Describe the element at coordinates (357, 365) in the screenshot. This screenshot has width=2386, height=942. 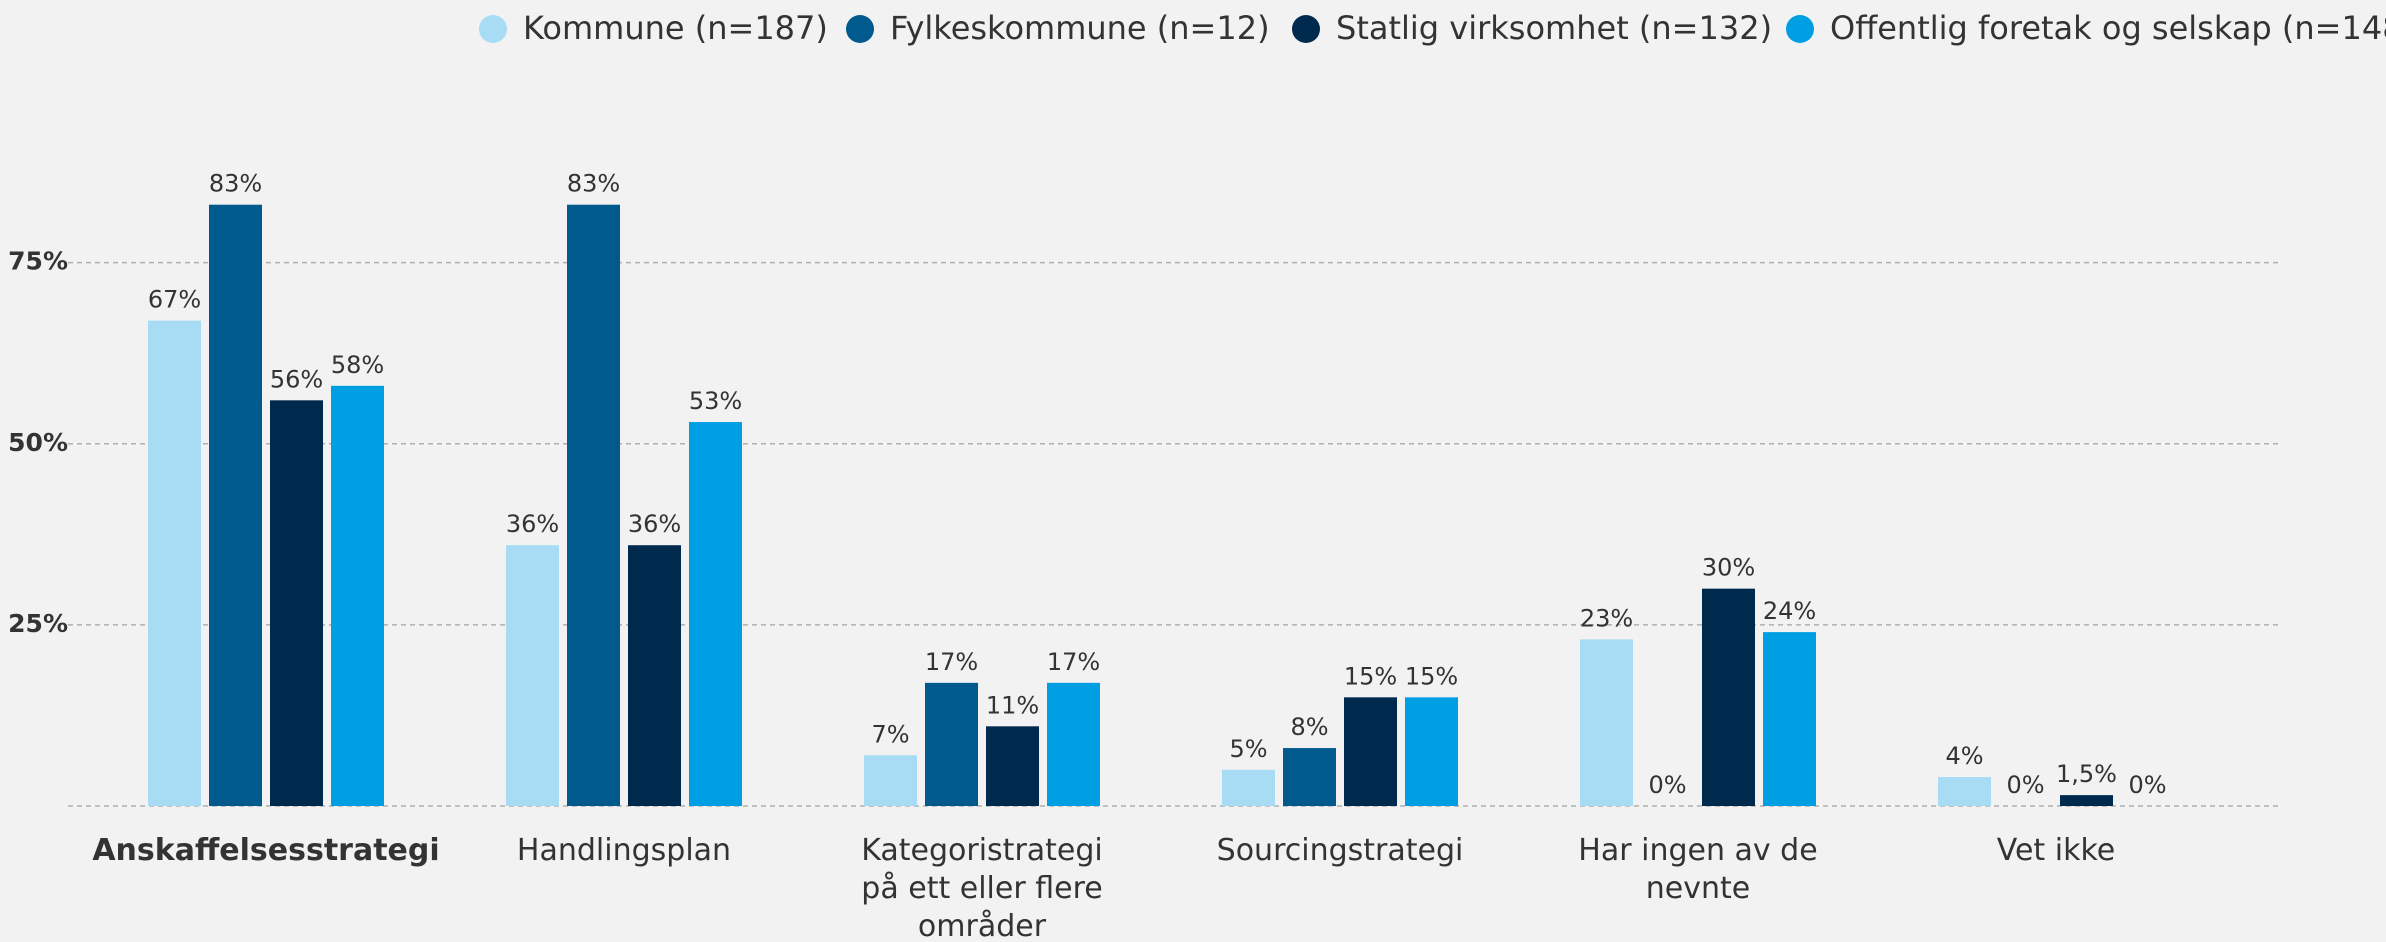
I see `value-label: 58%` at that location.